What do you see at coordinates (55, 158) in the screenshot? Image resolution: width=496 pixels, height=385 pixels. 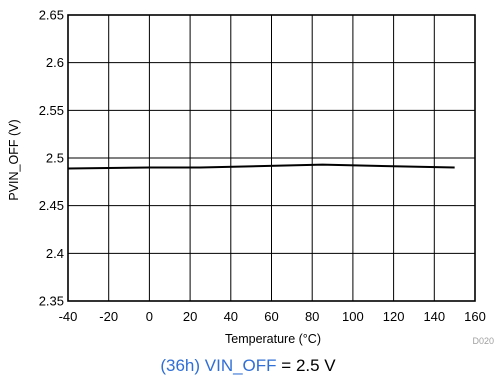 I see `y-tick-label-3: 2.5` at bounding box center [55, 158].